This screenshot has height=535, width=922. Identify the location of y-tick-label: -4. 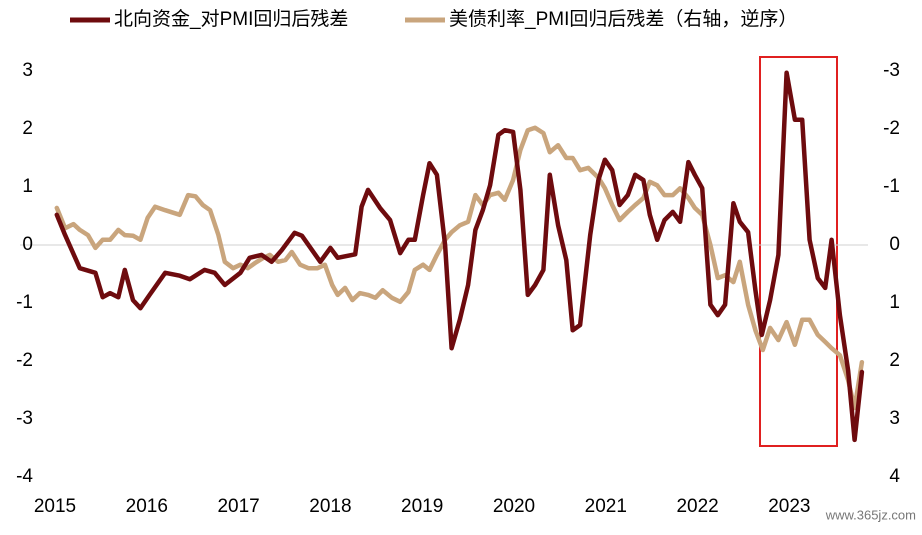
(24, 476).